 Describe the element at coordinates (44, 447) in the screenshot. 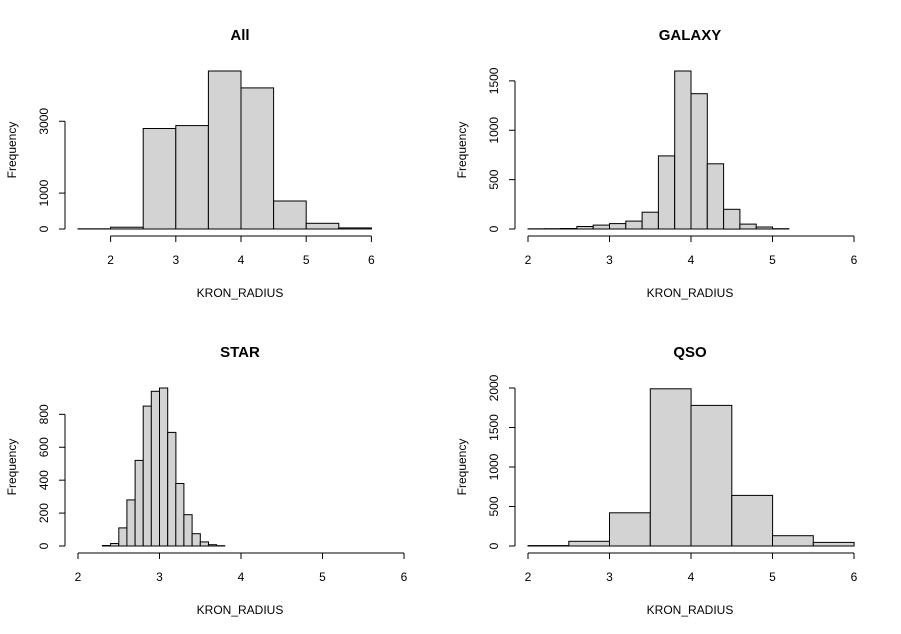

I see `y-tick-label: 600` at that location.